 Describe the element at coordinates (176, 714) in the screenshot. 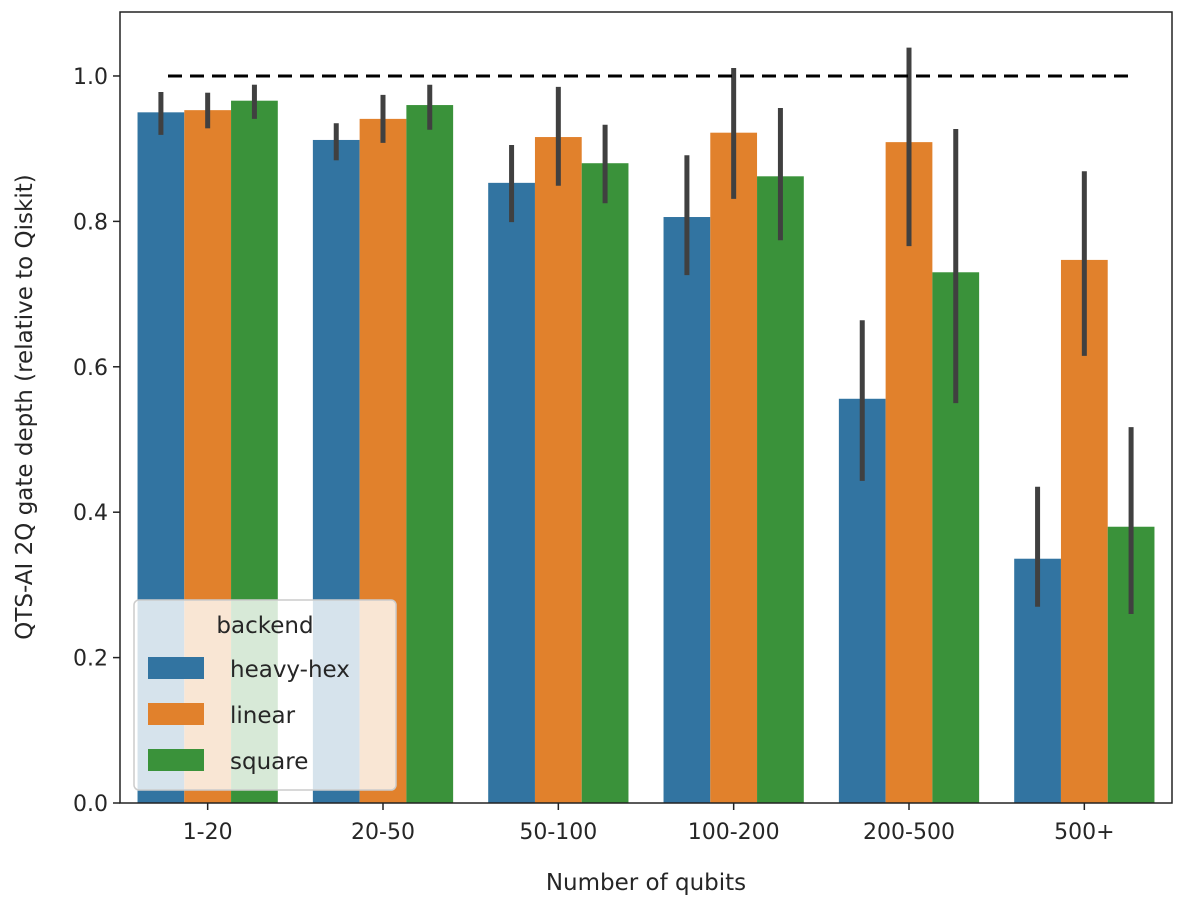

I see `legend-swatch-linear` at that location.